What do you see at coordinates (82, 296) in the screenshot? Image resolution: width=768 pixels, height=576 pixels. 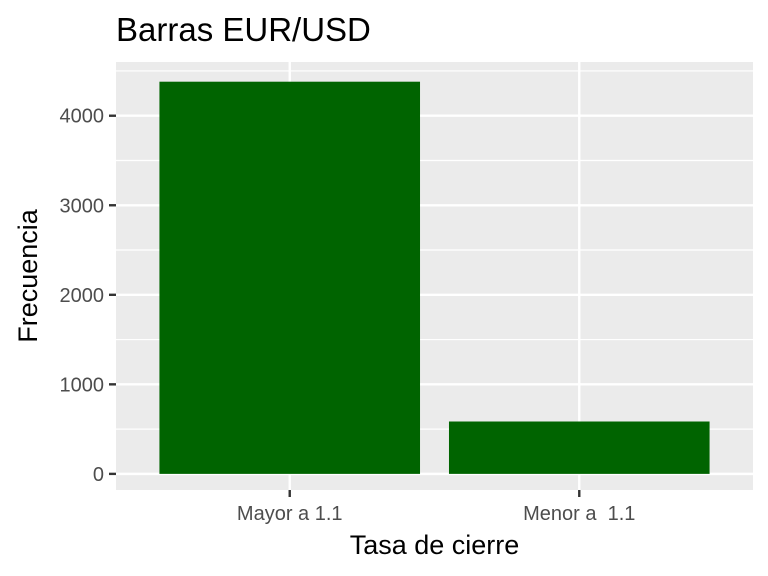 I see `y-tick-label: 2000` at bounding box center [82, 296].